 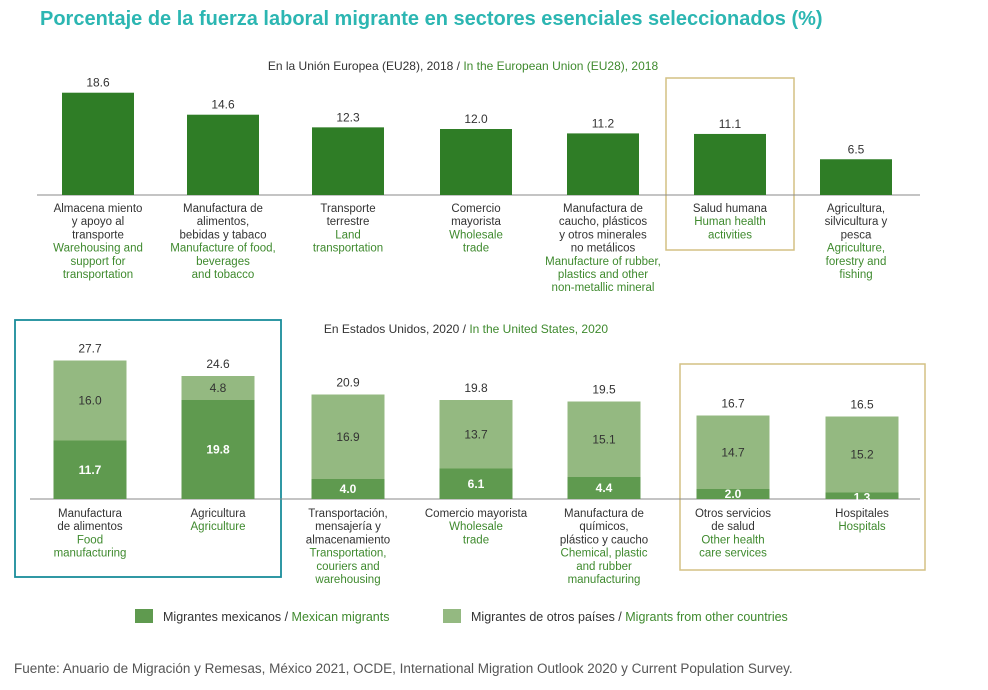 I want to click on eu-highlight-box, so click(x=730, y=164).